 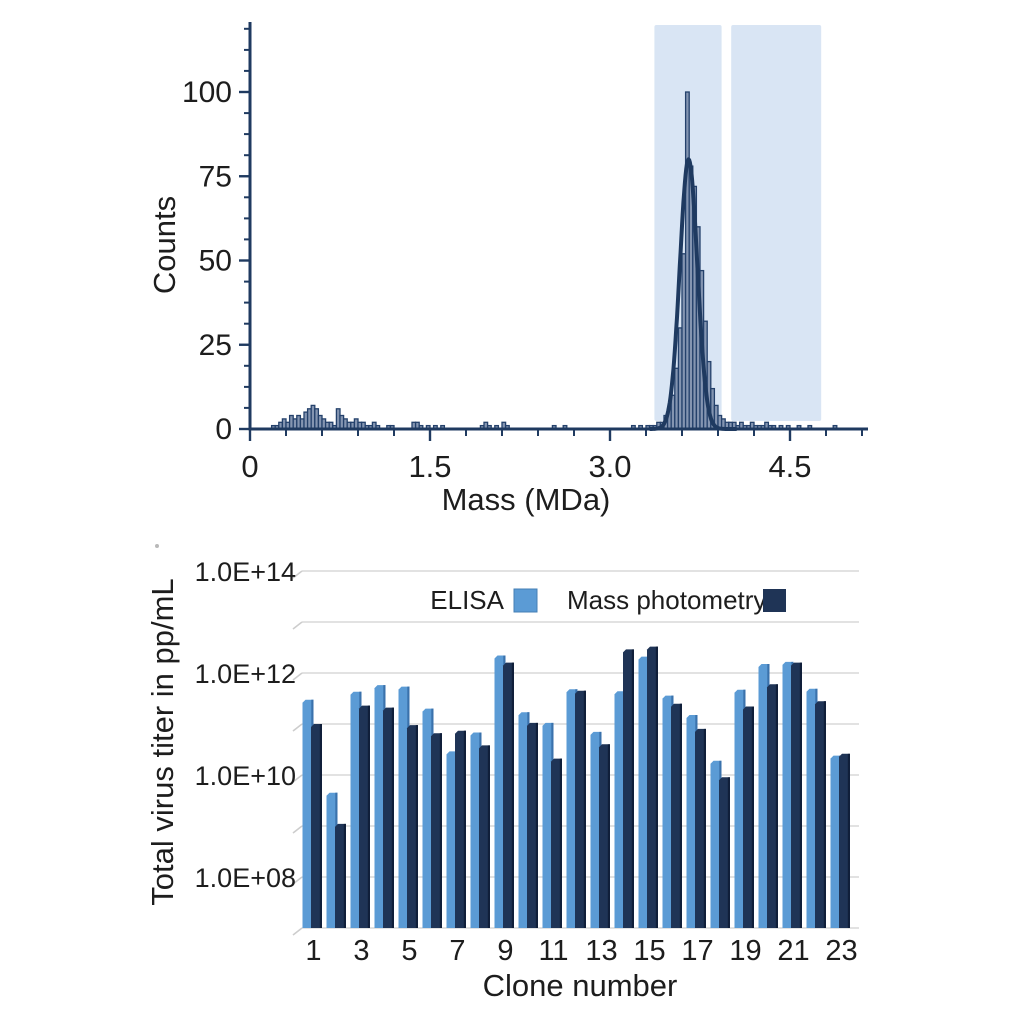 What do you see at coordinates (666, 600) in the screenshot?
I see `legend-label-mass-photometry: Mass photometry` at bounding box center [666, 600].